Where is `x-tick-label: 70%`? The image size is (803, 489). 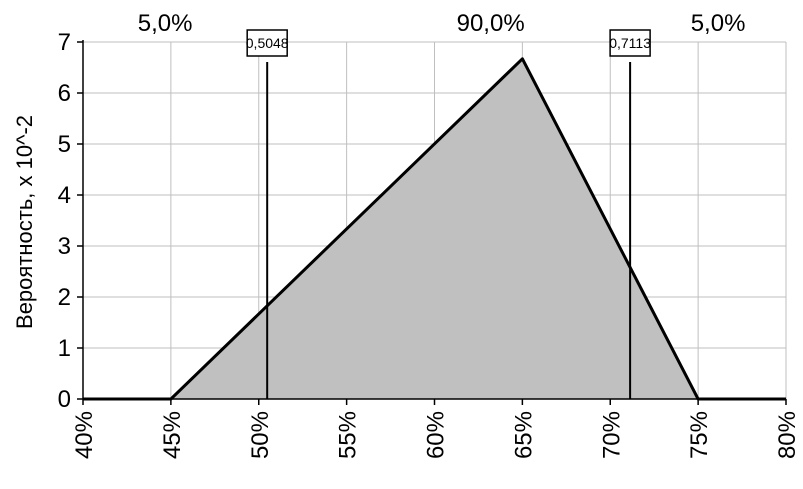
x-tick-label: 70% is located at coordinates (611, 435).